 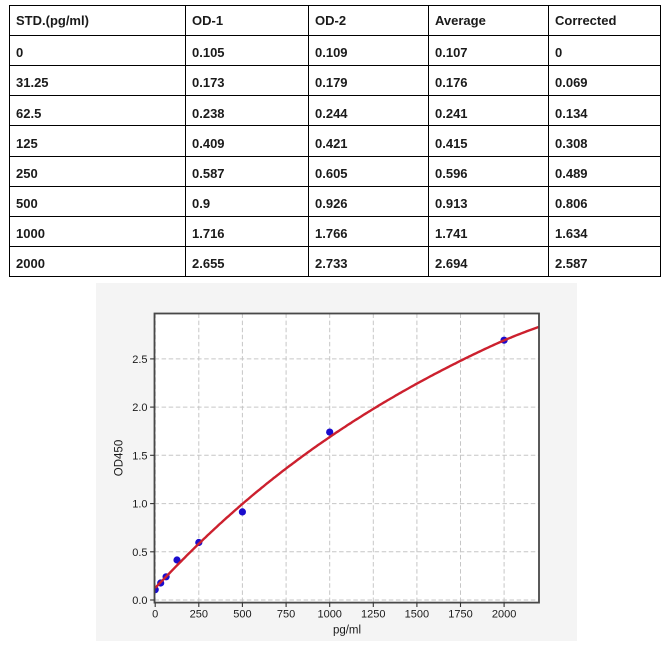 I want to click on svg-text: 1500, so click(x=417, y=614).